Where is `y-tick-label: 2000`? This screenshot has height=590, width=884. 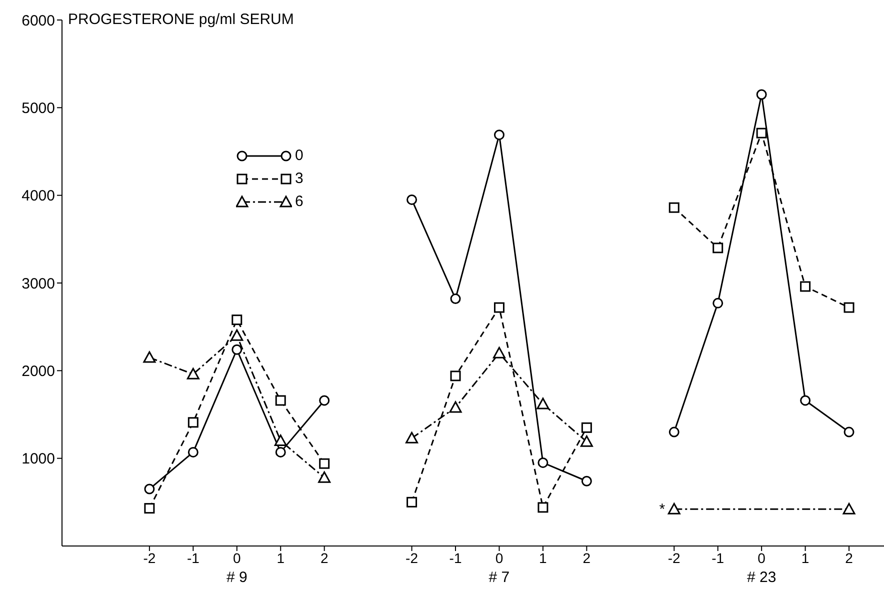
y-tick-label: 2000 is located at coordinates (38, 371).